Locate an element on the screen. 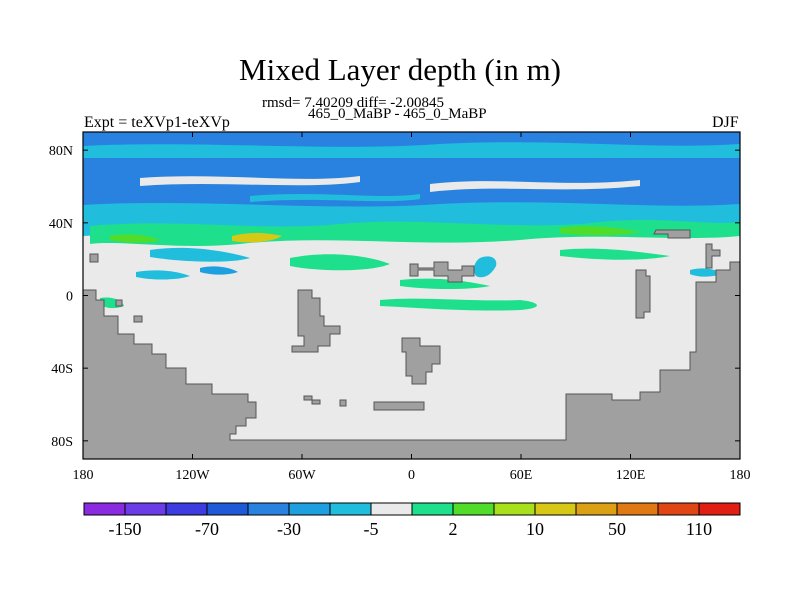 The height and width of the screenshot is (600, 800). colorbar-label: -70 is located at coordinates (207, 529).